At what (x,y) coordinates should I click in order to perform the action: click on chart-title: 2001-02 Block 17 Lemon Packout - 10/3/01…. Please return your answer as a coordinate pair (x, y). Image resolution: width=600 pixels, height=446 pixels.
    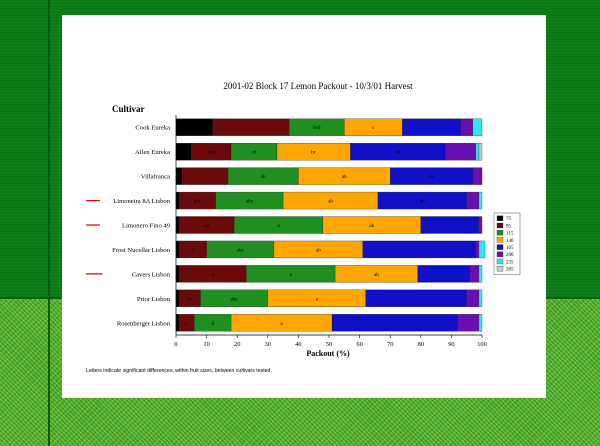
    Looking at the image, I should click on (318, 86).